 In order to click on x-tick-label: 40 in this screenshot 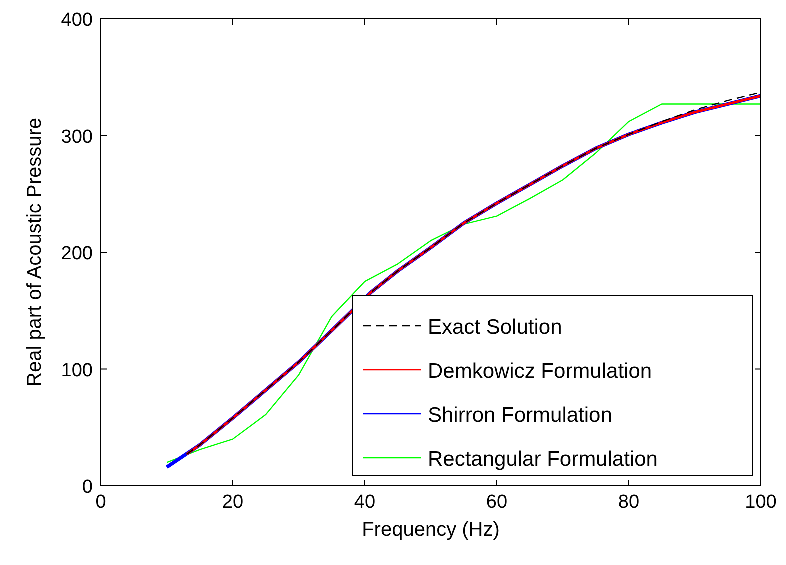, I will do `click(365, 502)`.